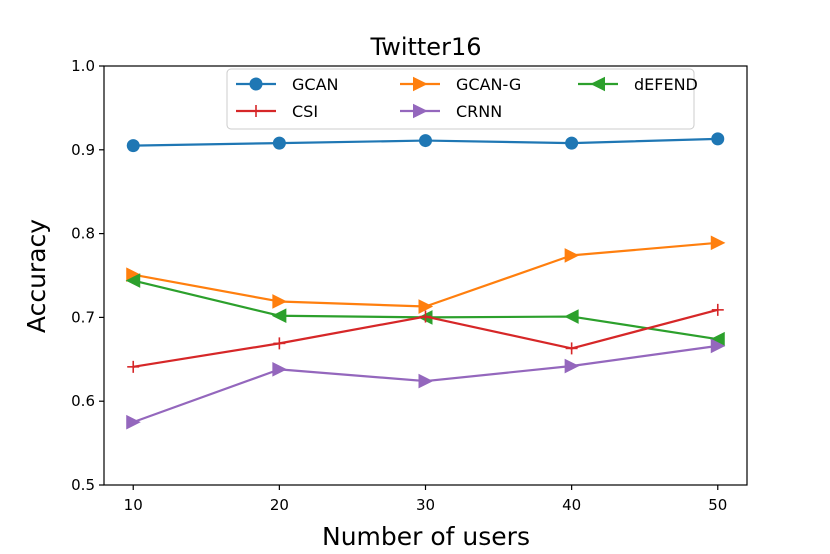  Describe the element at coordinates (479, 111) in the screenshot. I see `legend-label: CRNN` at that location.